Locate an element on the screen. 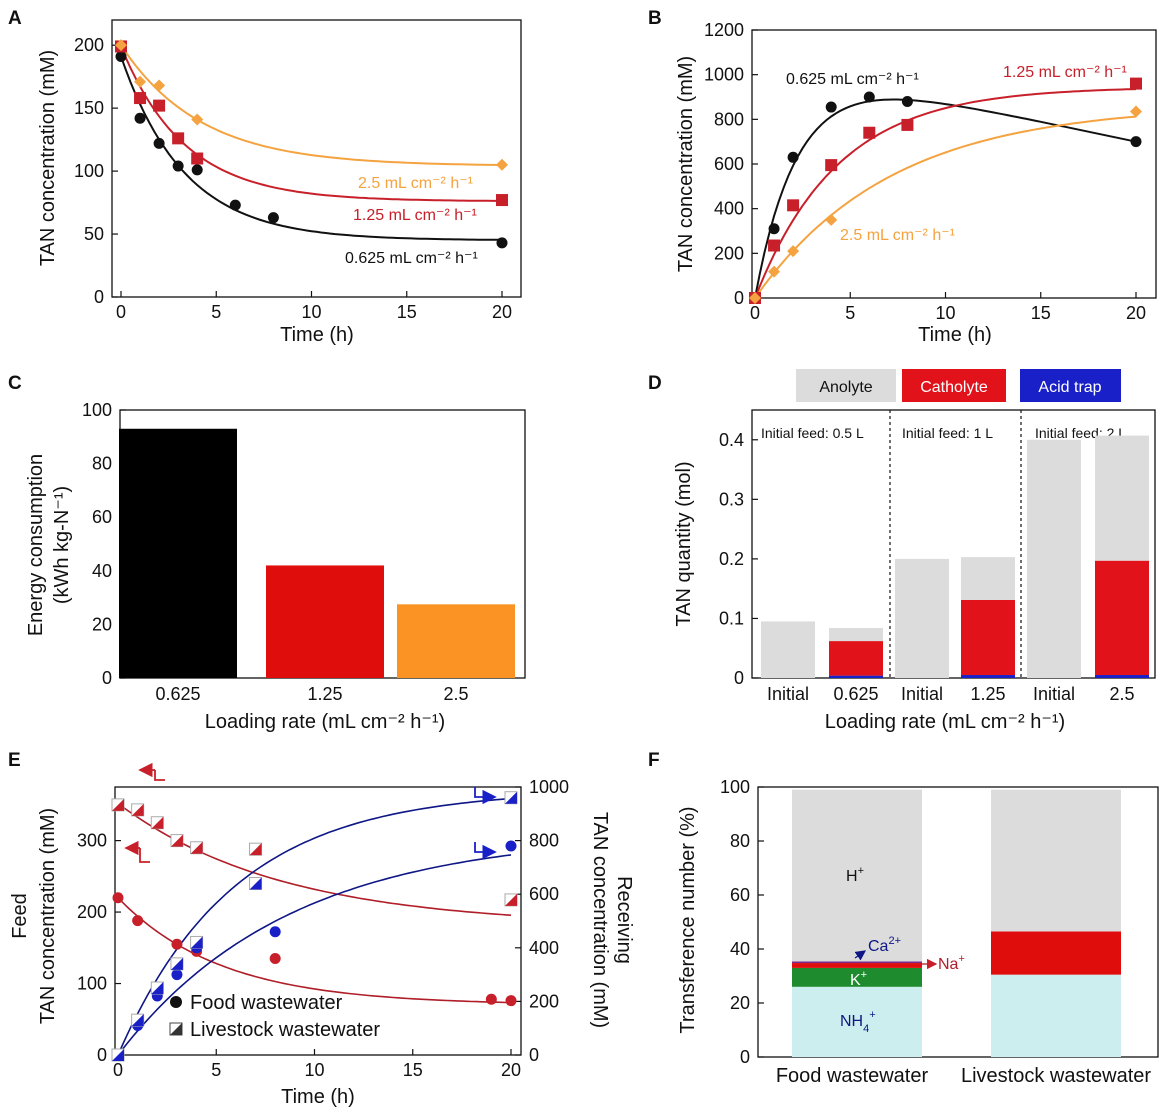 The height and width of the screenshot is (1117, 1170). panel-f-frame is located at coordinates (958, 922).